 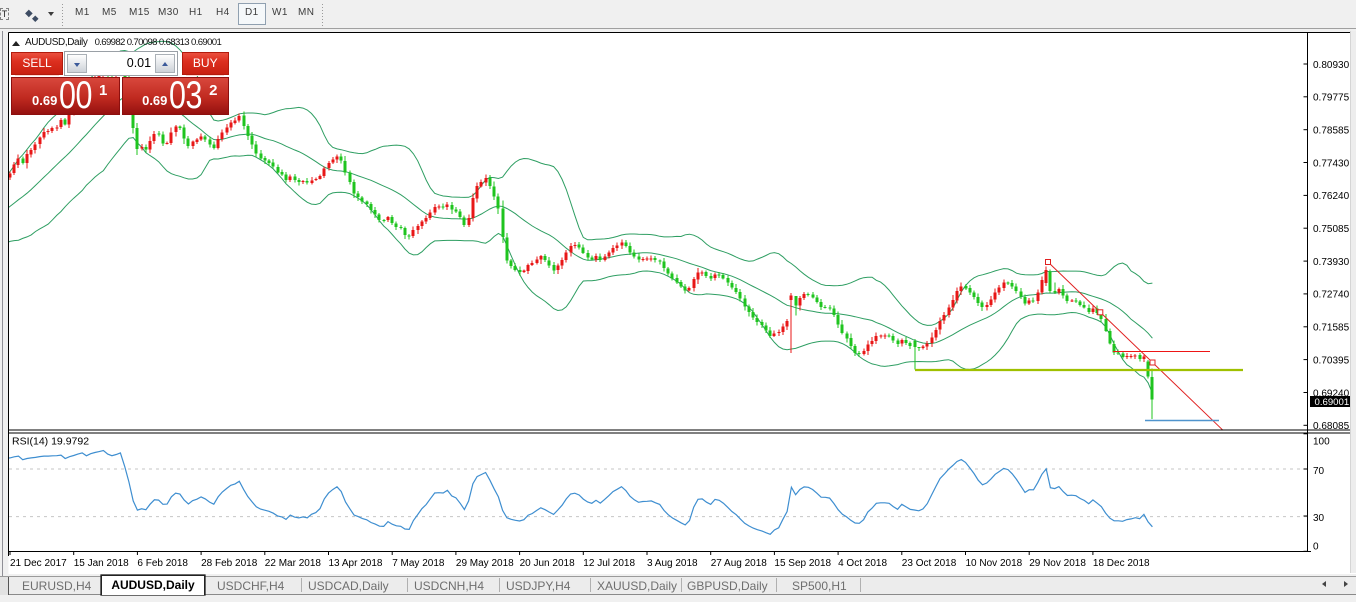 I want to click on svg-text: 0.79775, so click(x=1331, y=98).